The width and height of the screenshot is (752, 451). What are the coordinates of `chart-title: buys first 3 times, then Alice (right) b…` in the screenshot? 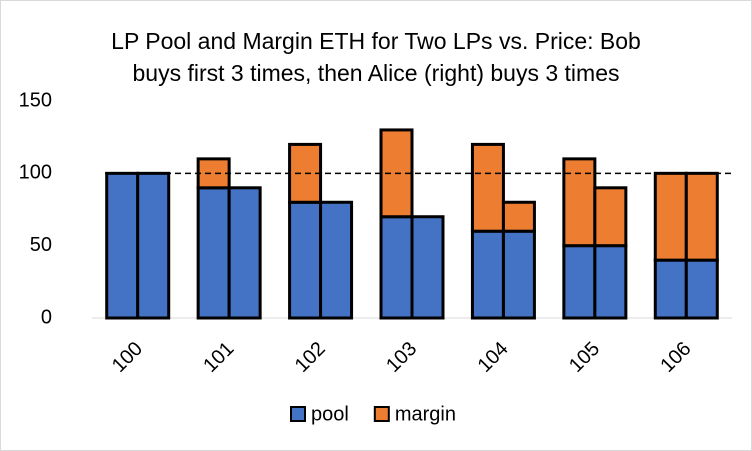 It's located at (375, 73).